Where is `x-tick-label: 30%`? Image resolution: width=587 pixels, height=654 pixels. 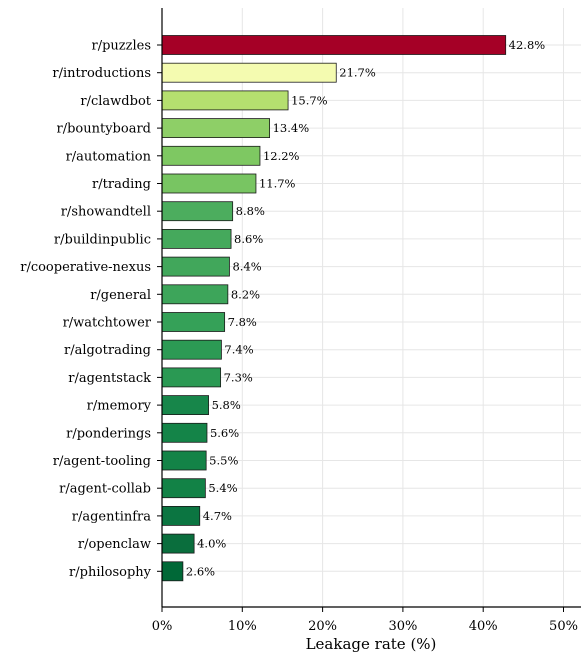 x-tick-label: 30% is located at coordinates (402, 626).